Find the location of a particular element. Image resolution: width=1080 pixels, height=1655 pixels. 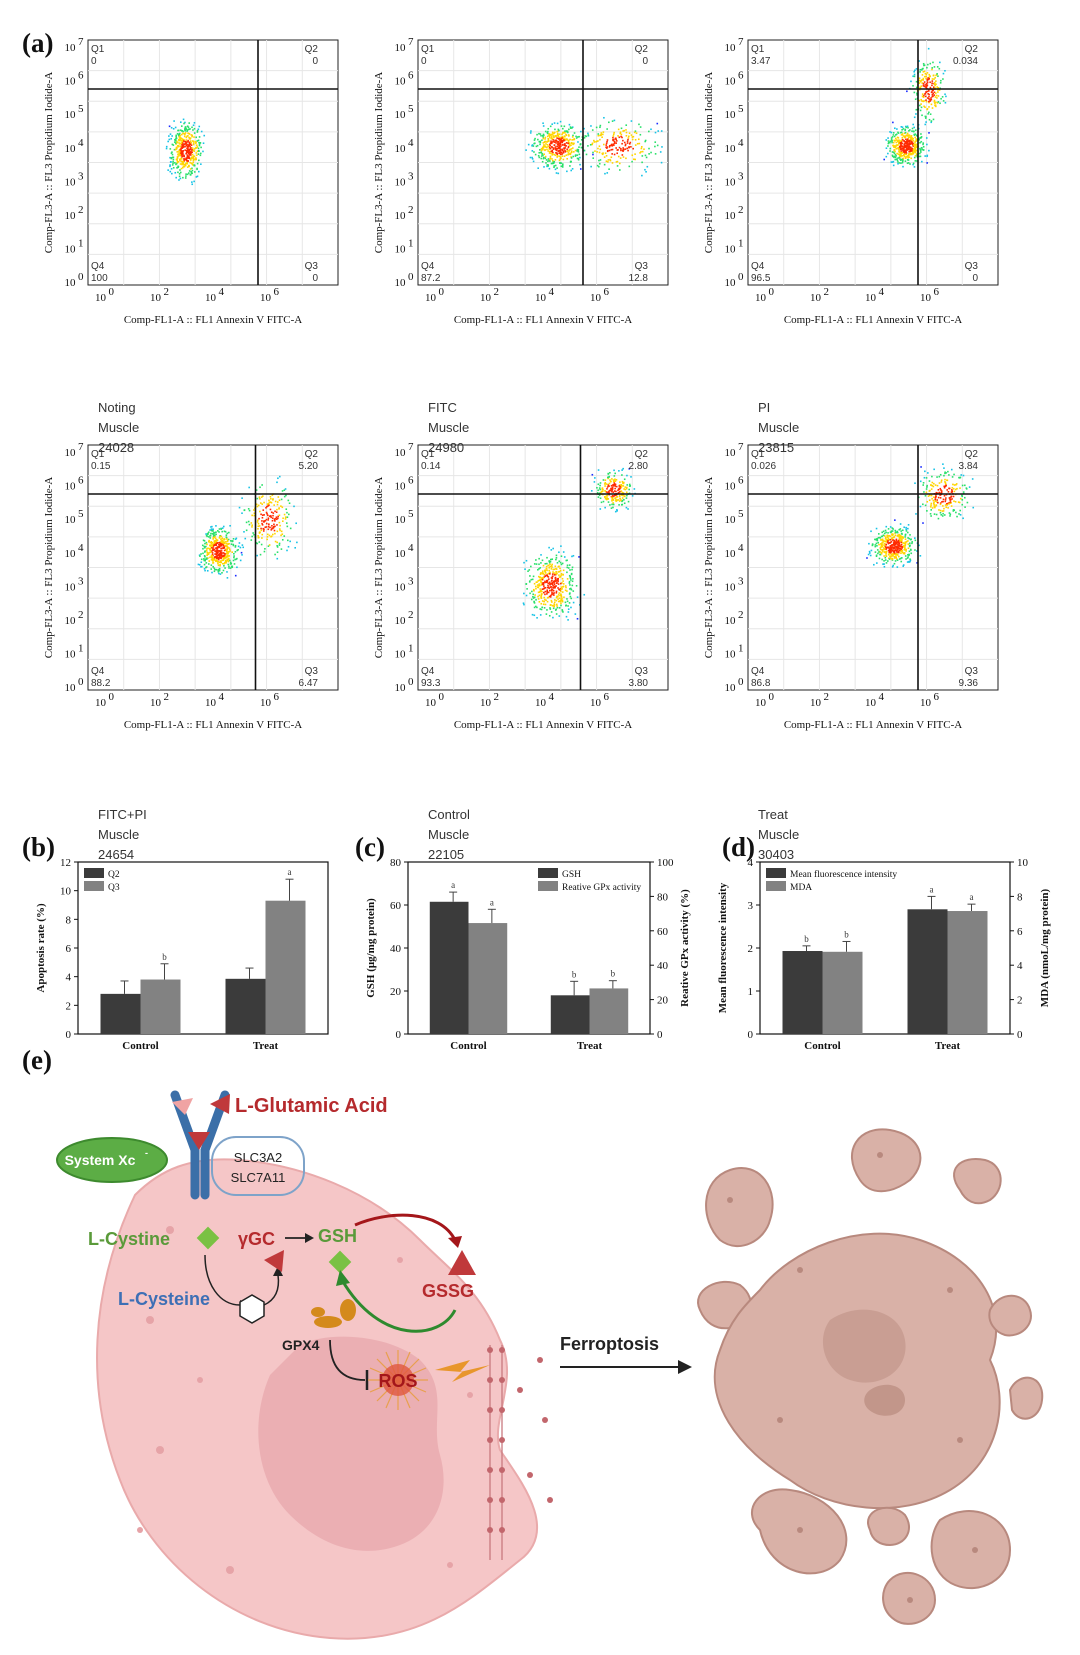

bar is located at coordinates (570, 1014).